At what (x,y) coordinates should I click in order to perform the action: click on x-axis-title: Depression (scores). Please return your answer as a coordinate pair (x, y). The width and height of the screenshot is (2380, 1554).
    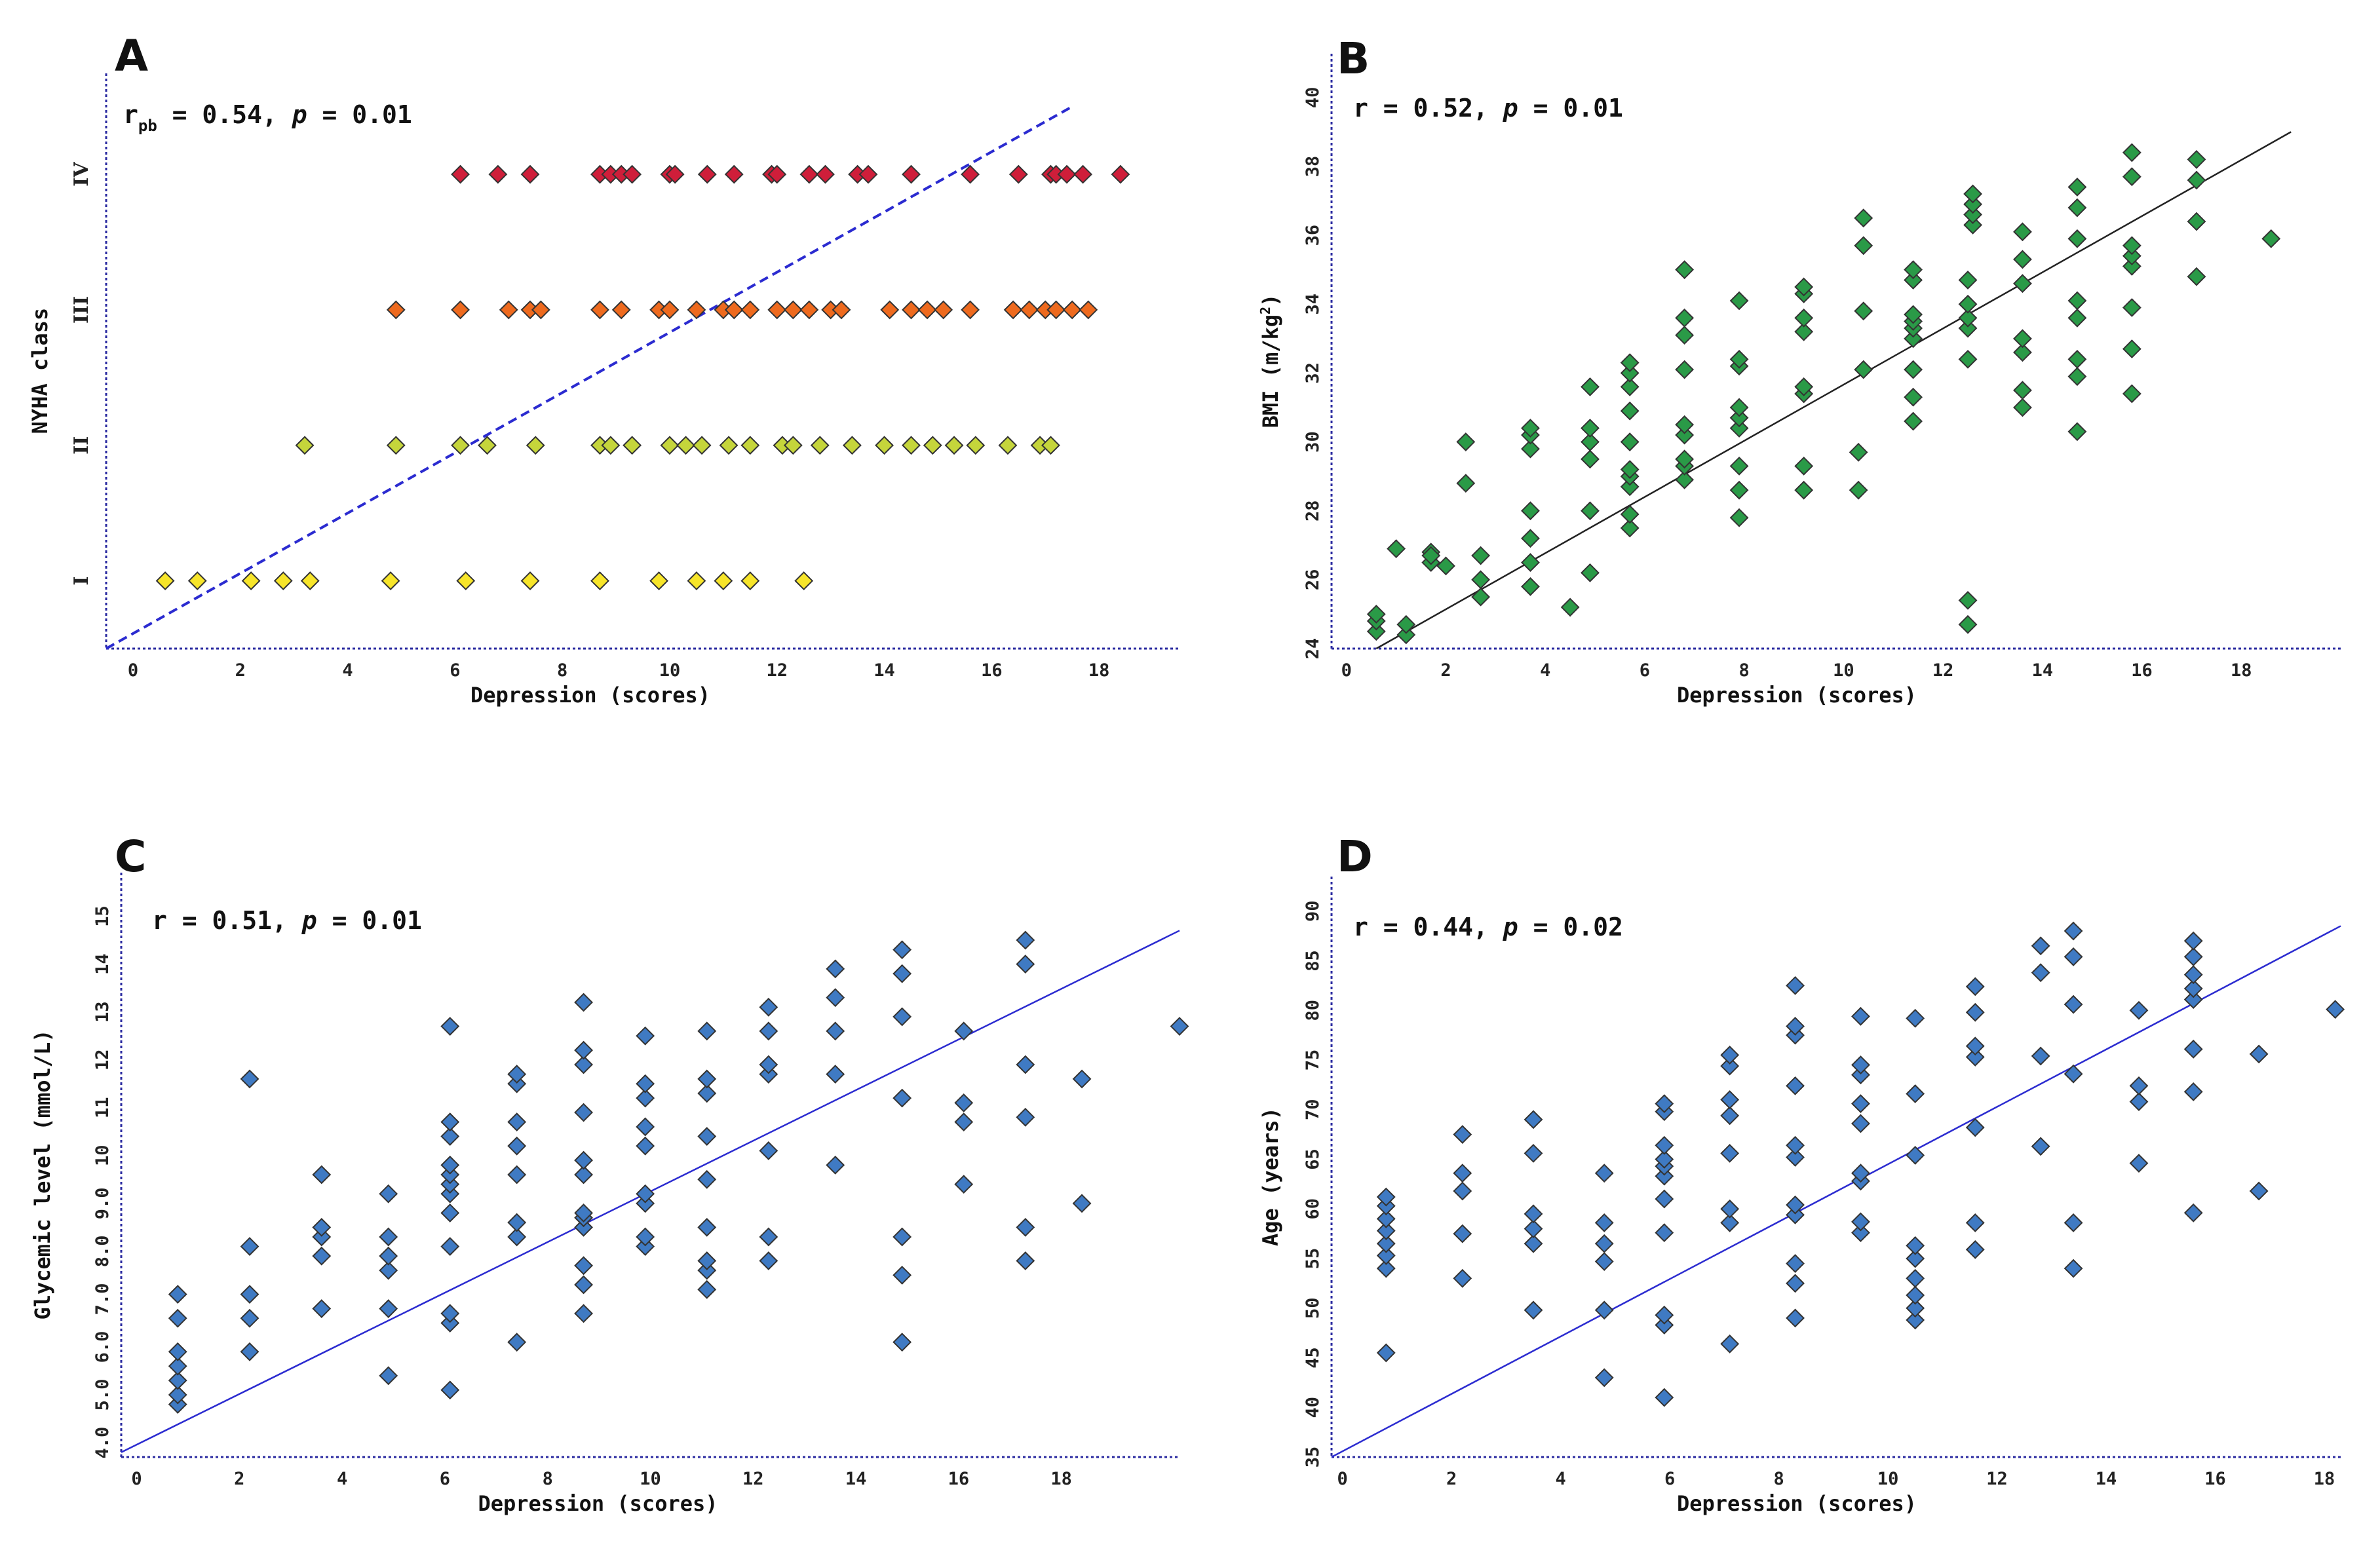
    Looking at the image, I should click on (1797, 695).